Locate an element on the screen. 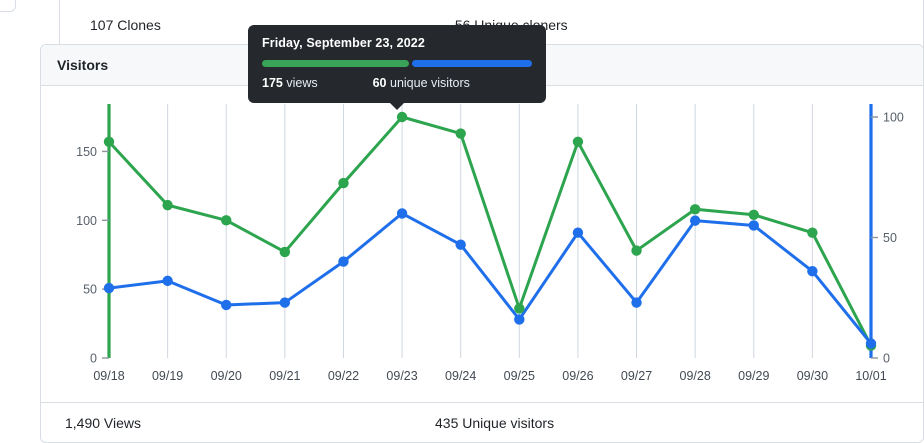  x-axis-label-09/25: 09/25 is located at coordinates (519, 376).